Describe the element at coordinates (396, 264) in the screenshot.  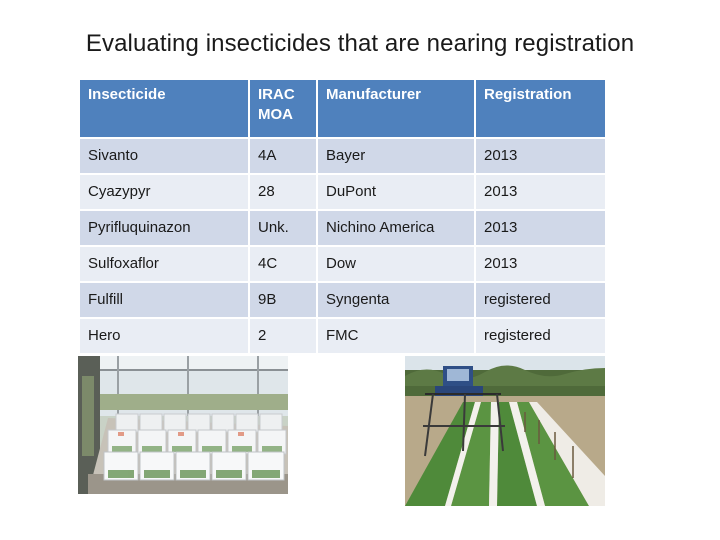
I see `cell-manufacturer: Dow` at that location.